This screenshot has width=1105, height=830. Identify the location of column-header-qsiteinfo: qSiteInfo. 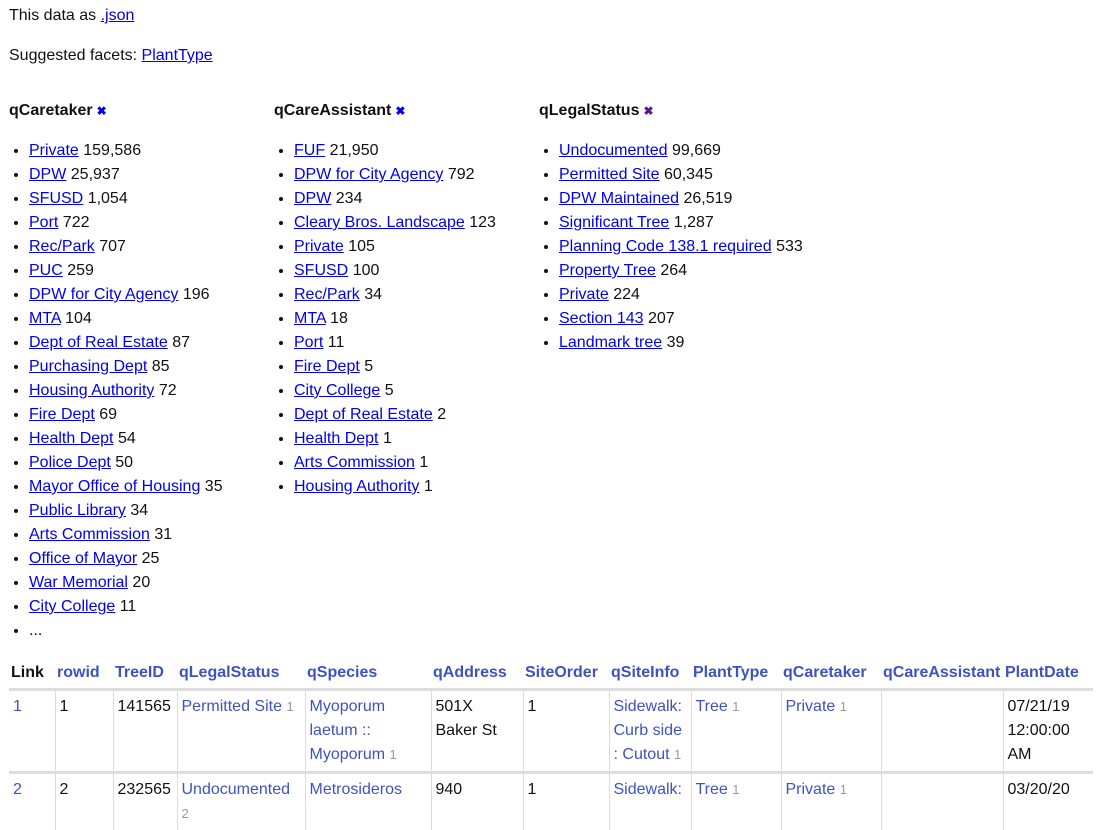
(650, 675).